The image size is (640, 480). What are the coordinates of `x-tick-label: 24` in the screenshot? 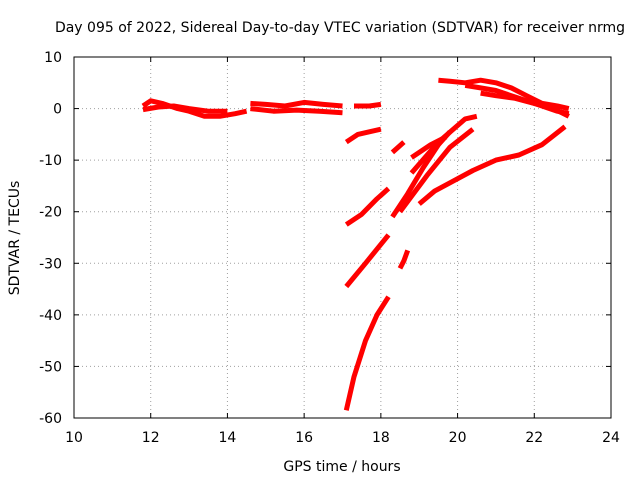 It's located at (611, 438).